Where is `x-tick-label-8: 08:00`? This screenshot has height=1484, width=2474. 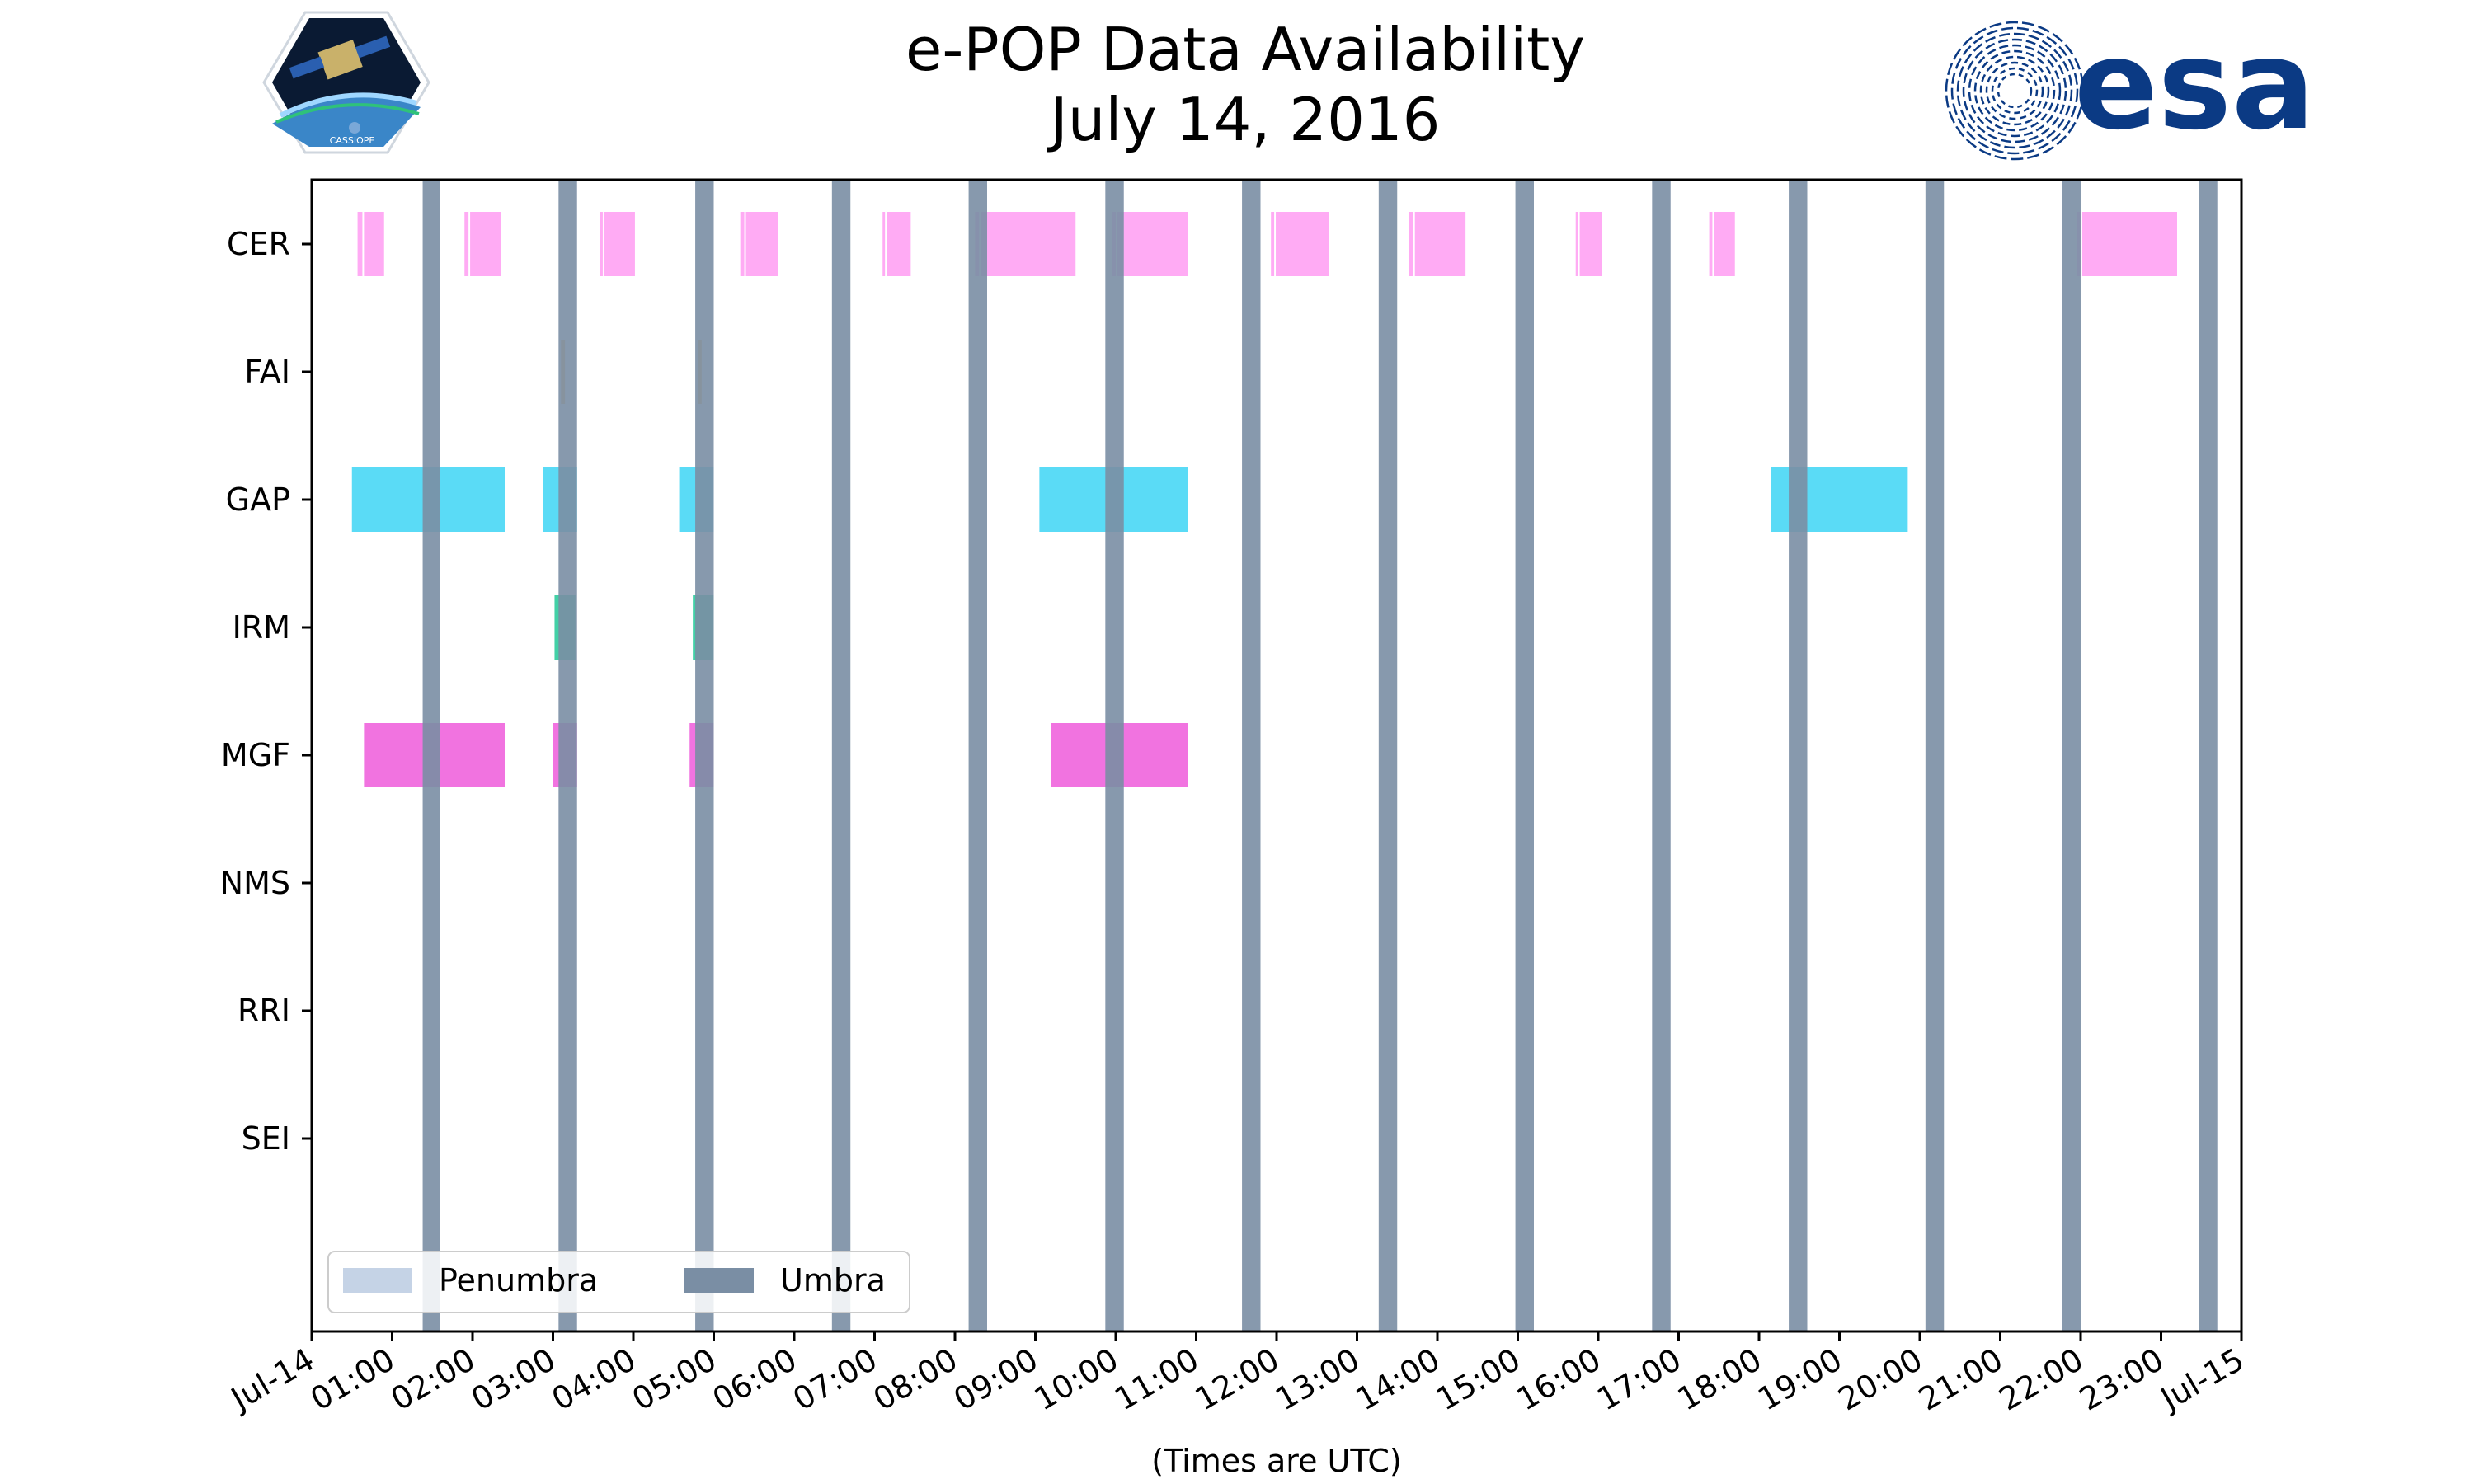 x-tick-label-8: 08:00 is located at coordinates (916, 1379).